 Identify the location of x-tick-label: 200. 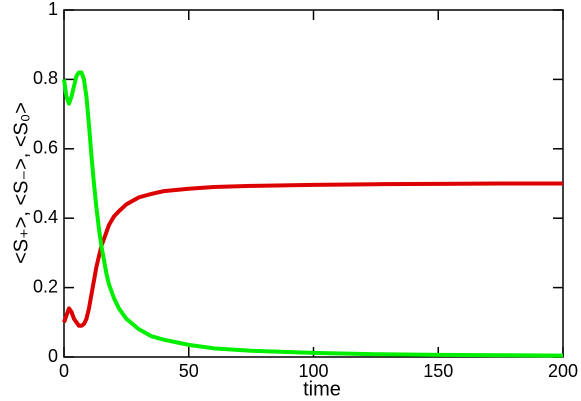
(563, 371).